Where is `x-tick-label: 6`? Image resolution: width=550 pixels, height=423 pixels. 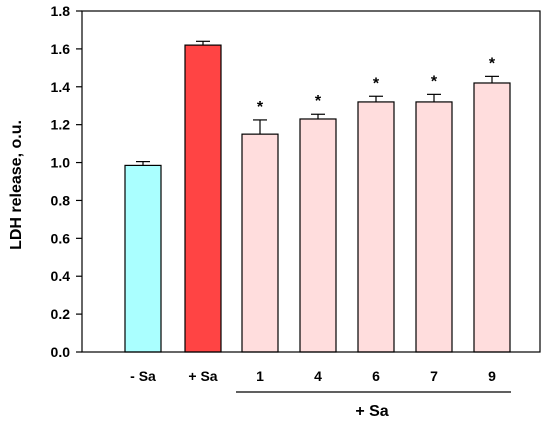 x-tick-label: 6 is located at coordinates (376, 376).